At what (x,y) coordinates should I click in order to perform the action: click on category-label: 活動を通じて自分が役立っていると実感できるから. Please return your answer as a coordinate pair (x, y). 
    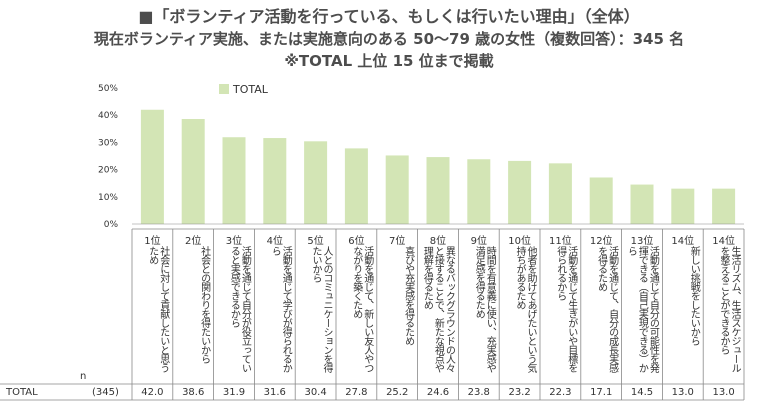
    Looking at the image, I should click on (239, 309).